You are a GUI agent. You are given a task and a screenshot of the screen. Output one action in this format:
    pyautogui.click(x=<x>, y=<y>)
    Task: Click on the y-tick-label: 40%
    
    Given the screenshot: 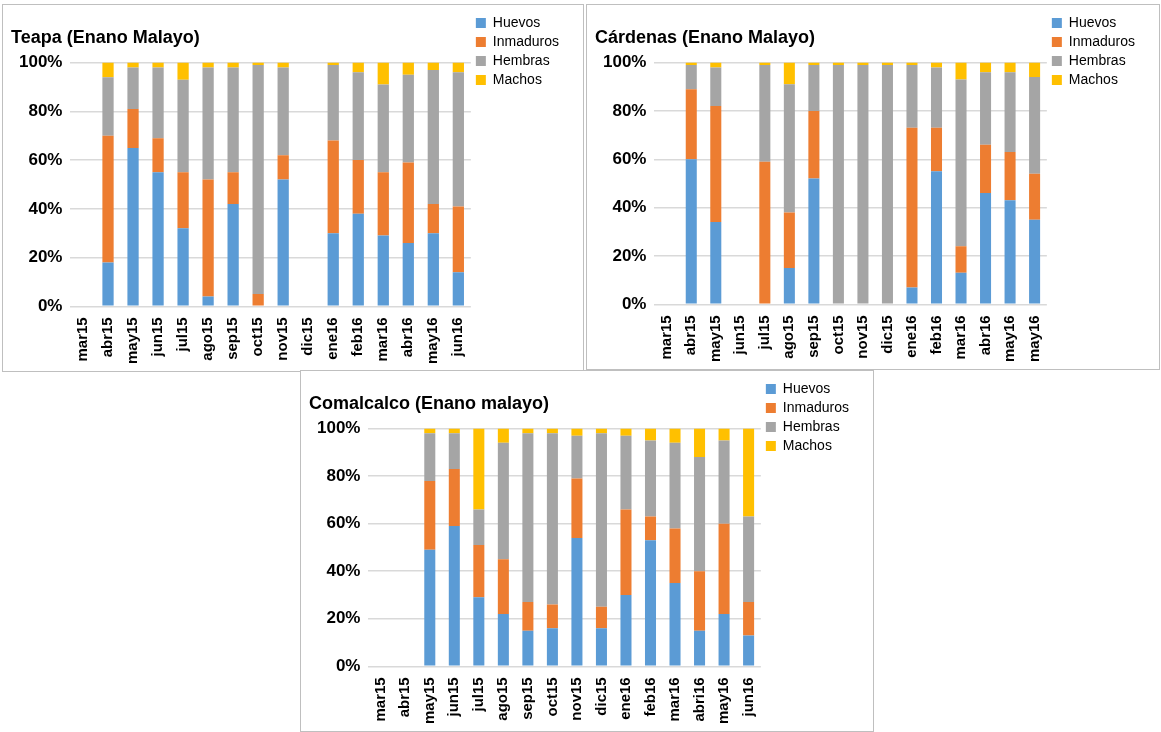 What is the action you would take?
    pyautogui.click(x=45, y=208)
    